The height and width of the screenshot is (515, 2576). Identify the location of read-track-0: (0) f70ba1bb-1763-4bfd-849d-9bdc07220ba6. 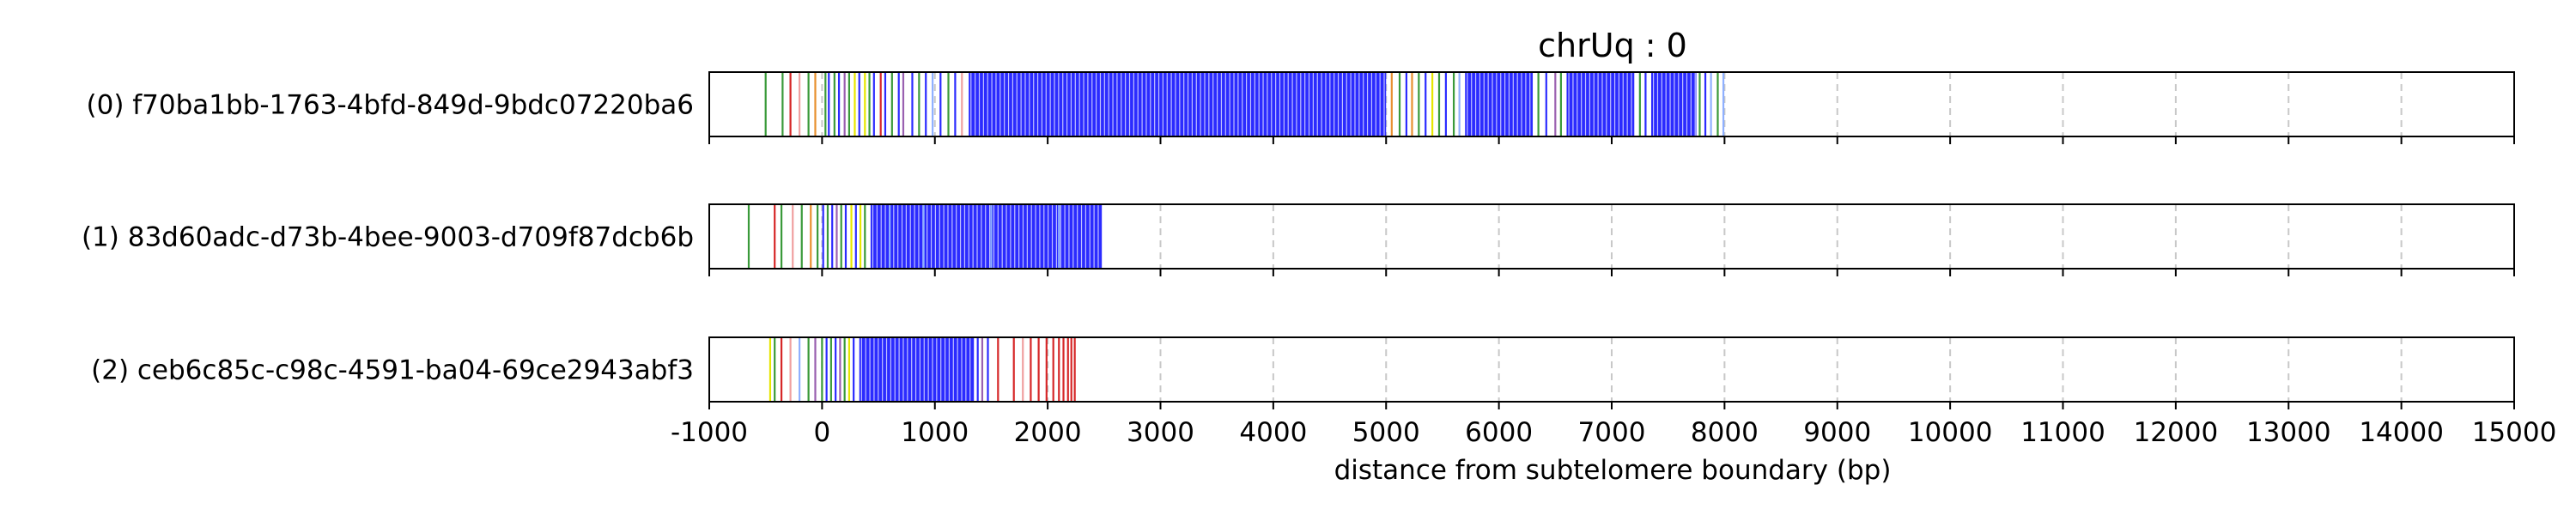
(1301, 107).